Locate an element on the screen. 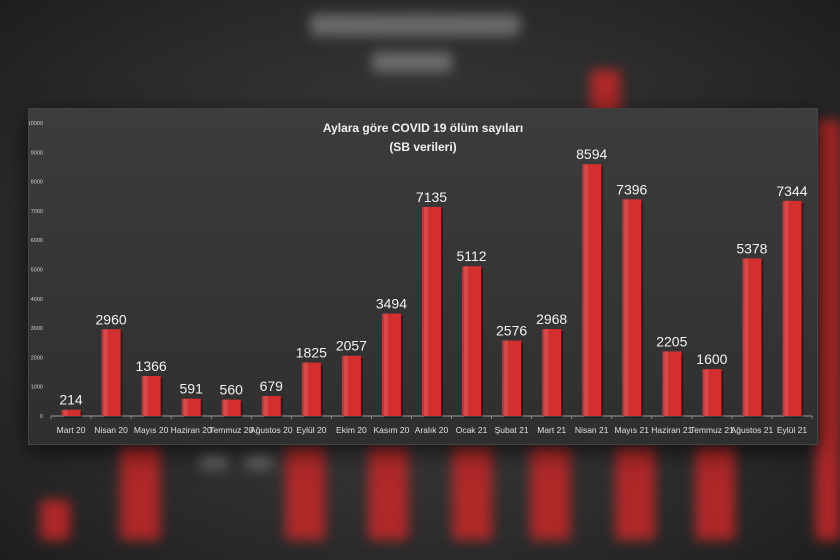 This screenshot has height=560, width=840. data-label: 2968 is located at coordinates (551, 319).